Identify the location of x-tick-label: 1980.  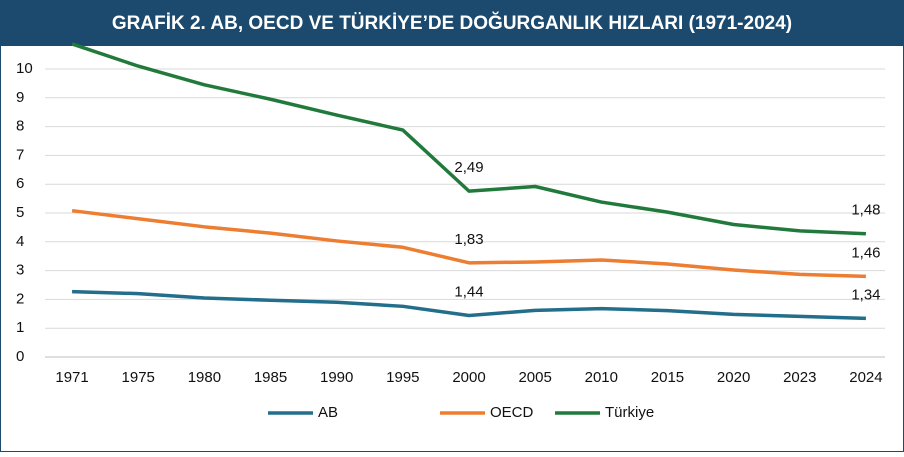
(204, 377).